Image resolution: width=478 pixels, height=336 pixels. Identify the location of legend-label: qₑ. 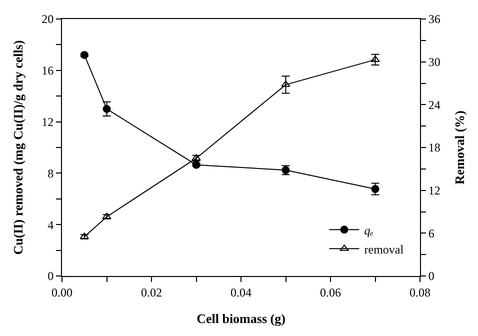
(369, 230).